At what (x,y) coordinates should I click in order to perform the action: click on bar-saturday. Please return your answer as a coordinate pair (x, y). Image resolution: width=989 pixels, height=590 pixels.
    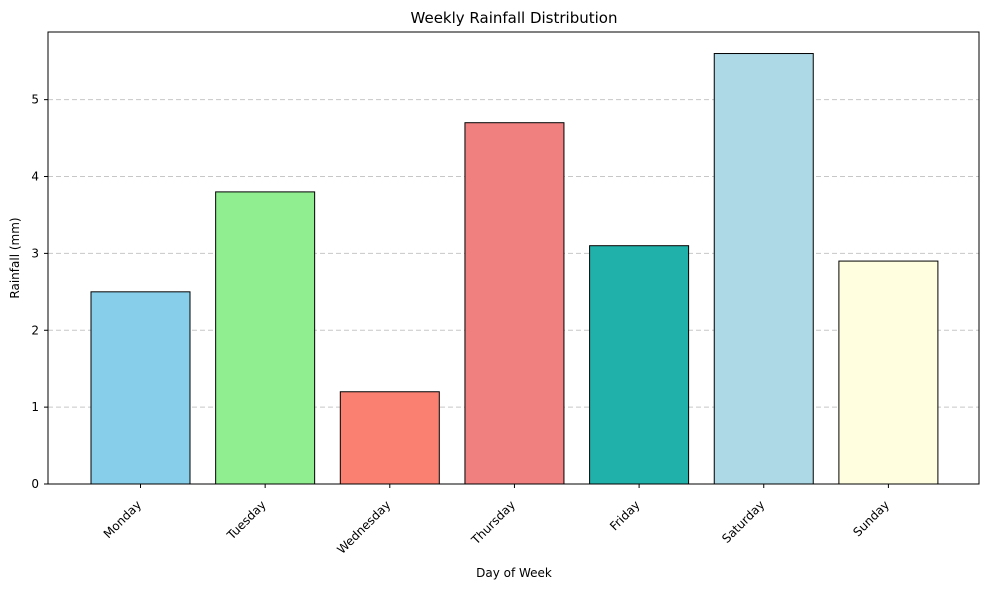
    Looking at the image, I should click on (763, 269).